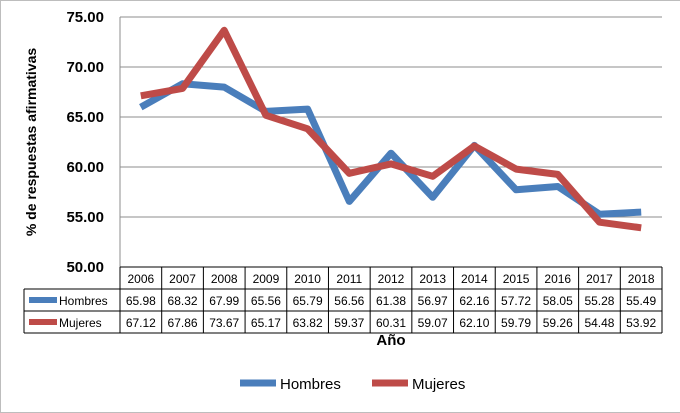 Image resolution: width=680 pixels, height=413 pixels. What do you see at coordinates (390, 340) in the screenshot?
I see `x-axis-title: Año` at bounding box center [390, 340].